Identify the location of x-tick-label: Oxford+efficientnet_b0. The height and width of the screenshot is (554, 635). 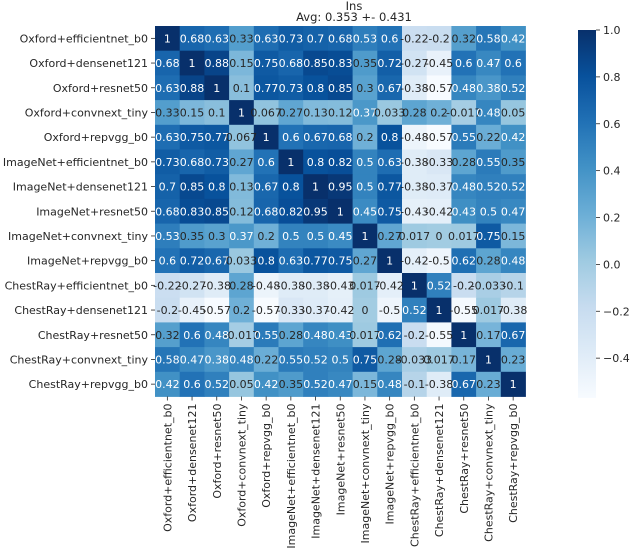
(167, 467).